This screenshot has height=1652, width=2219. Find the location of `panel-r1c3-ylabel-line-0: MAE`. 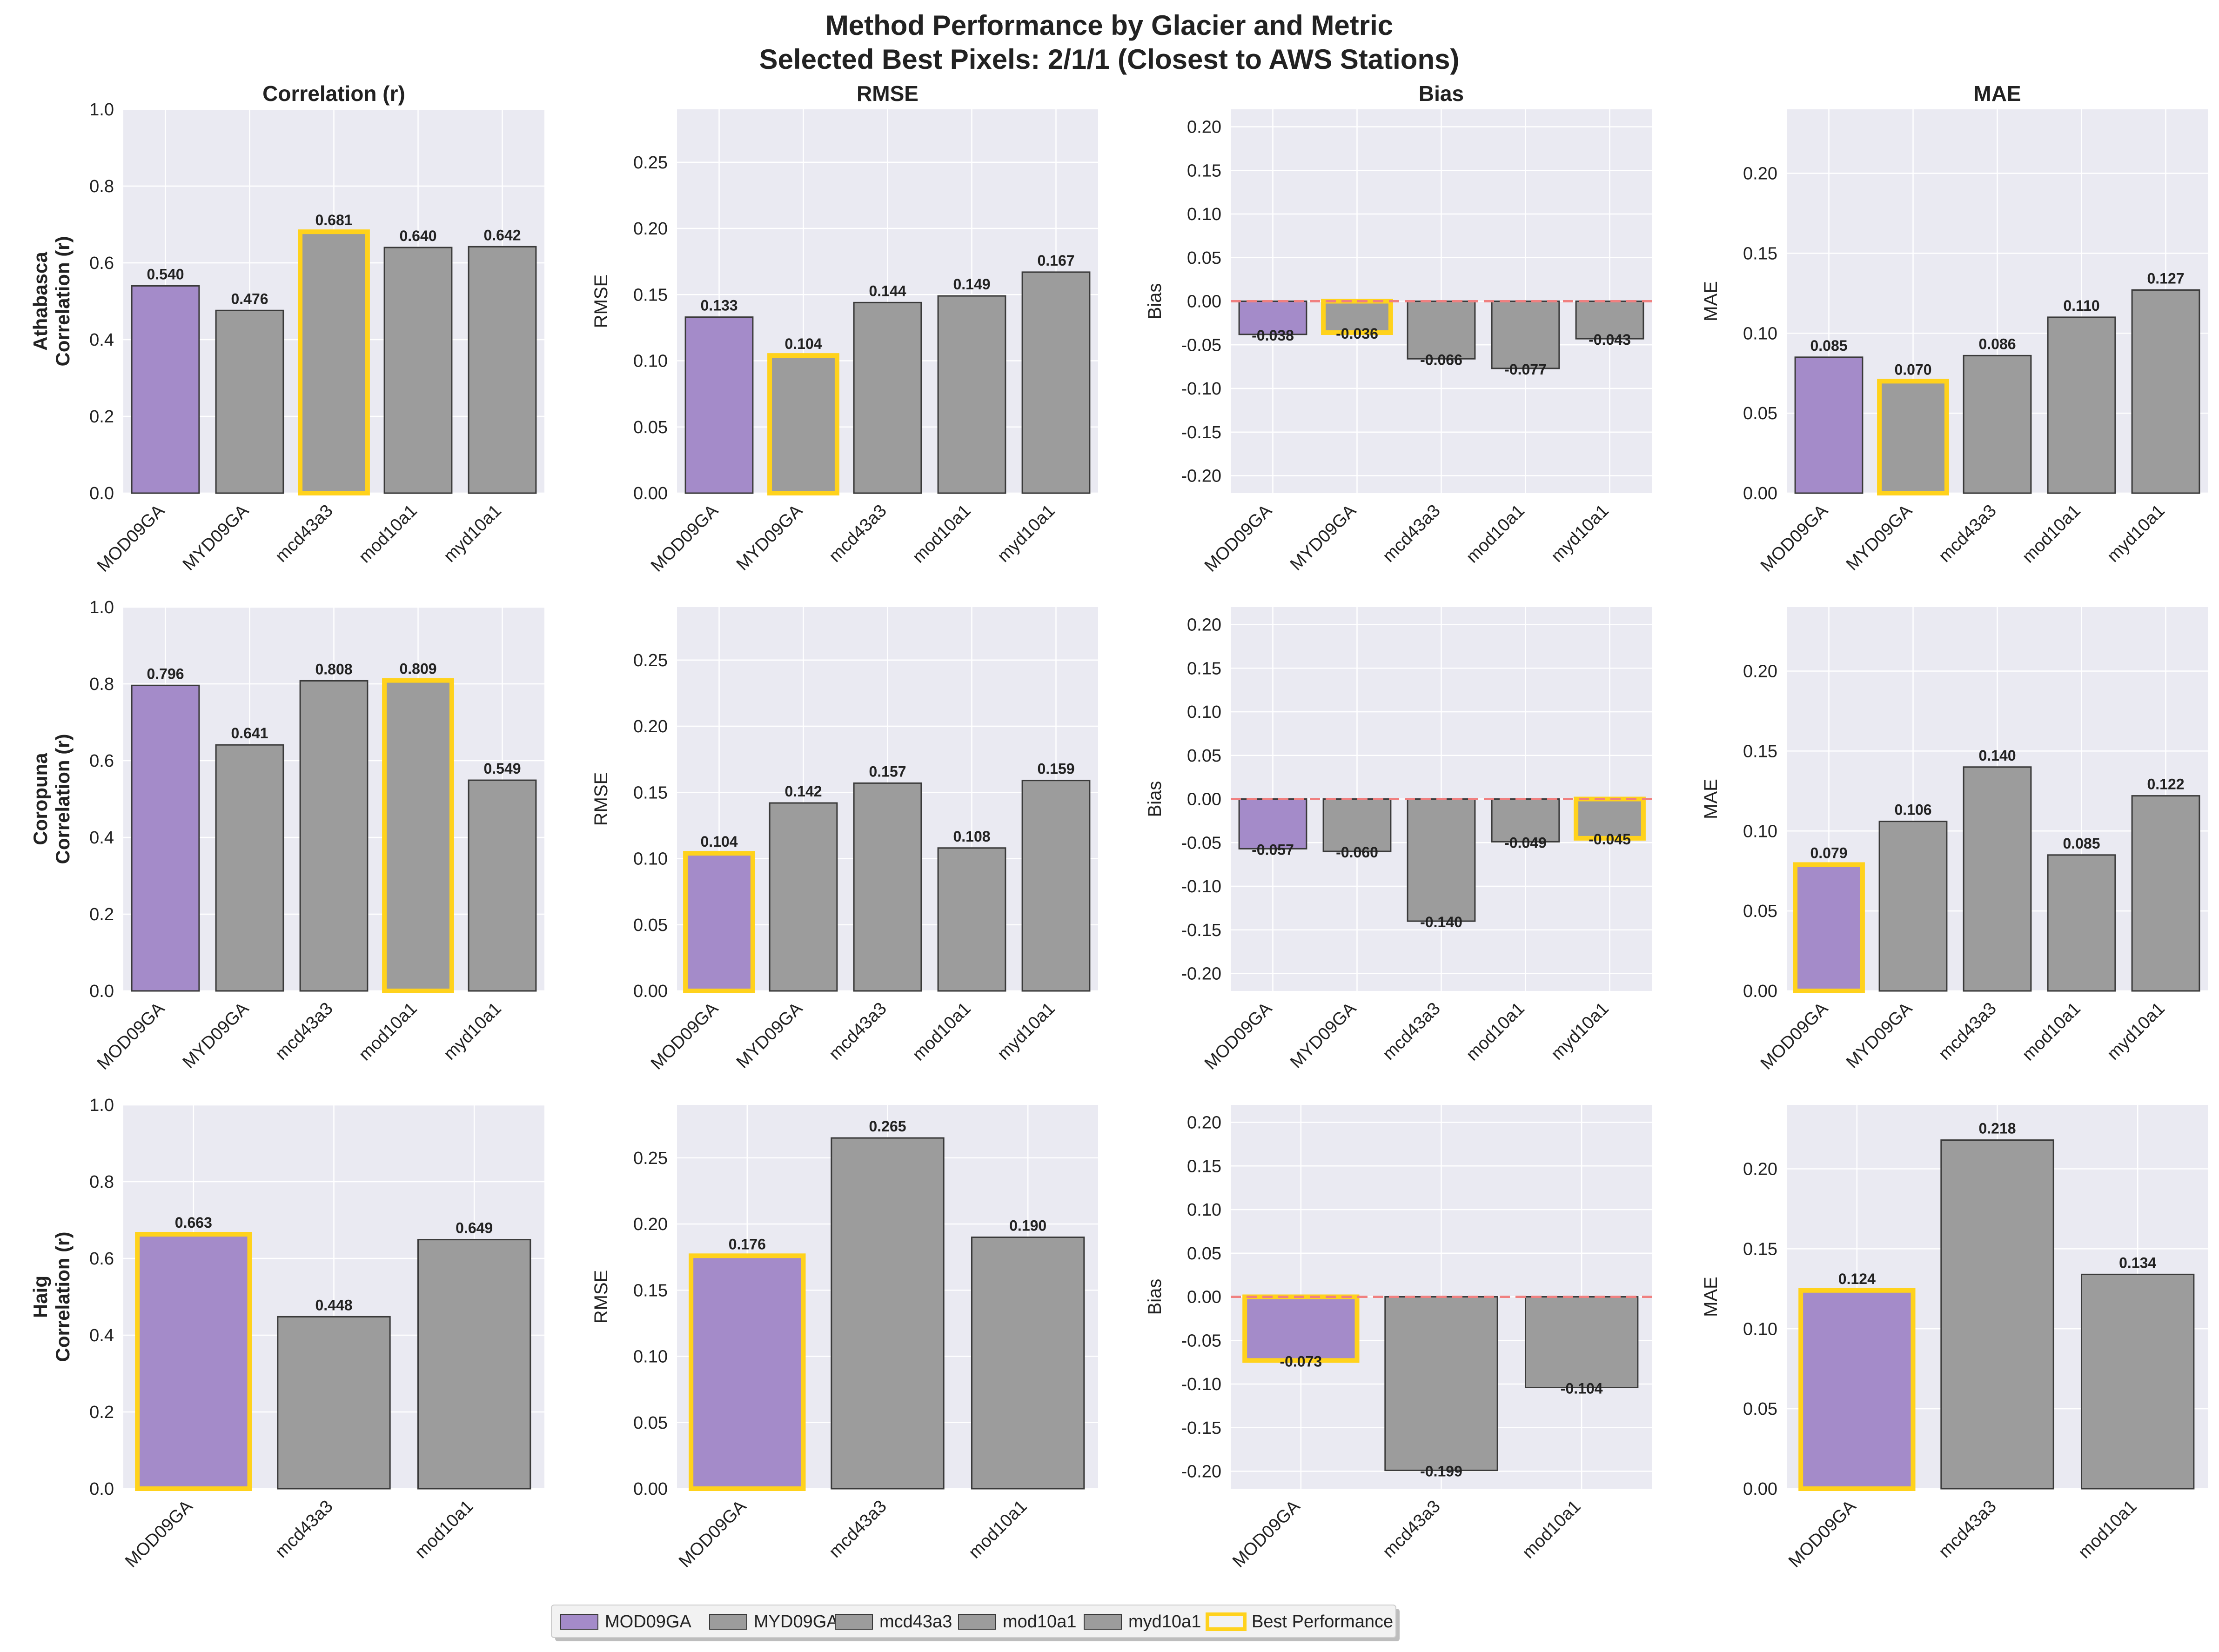

panel-r1c3-ylabel-line-0: MAE is located at coordinates (1711, 799).